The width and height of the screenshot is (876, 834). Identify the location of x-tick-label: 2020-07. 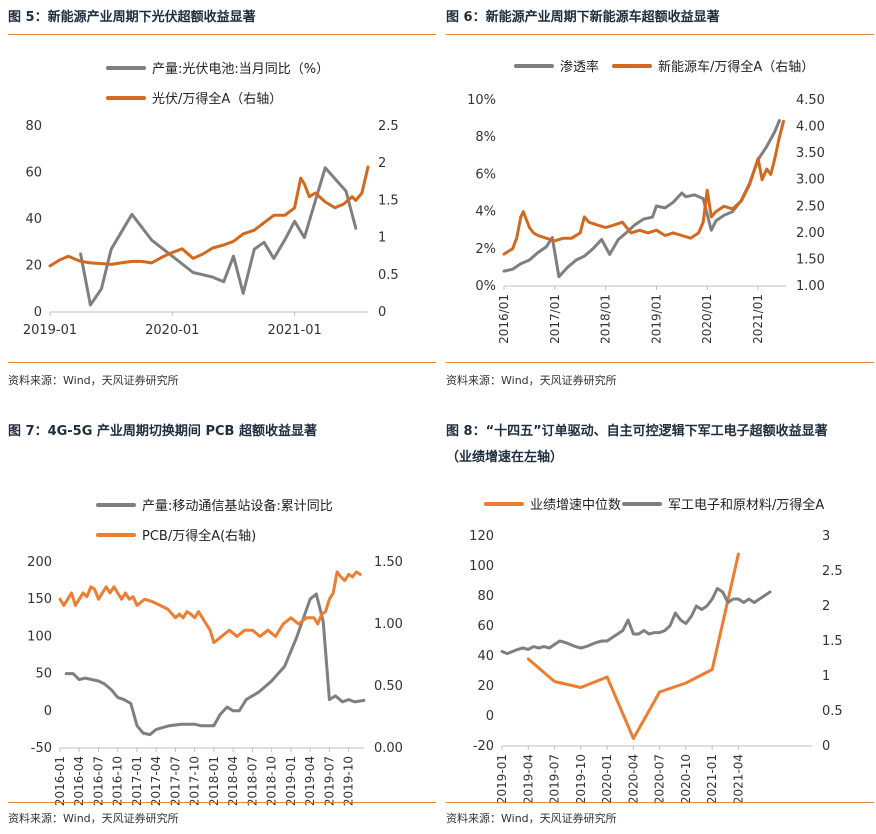
(660, 779).